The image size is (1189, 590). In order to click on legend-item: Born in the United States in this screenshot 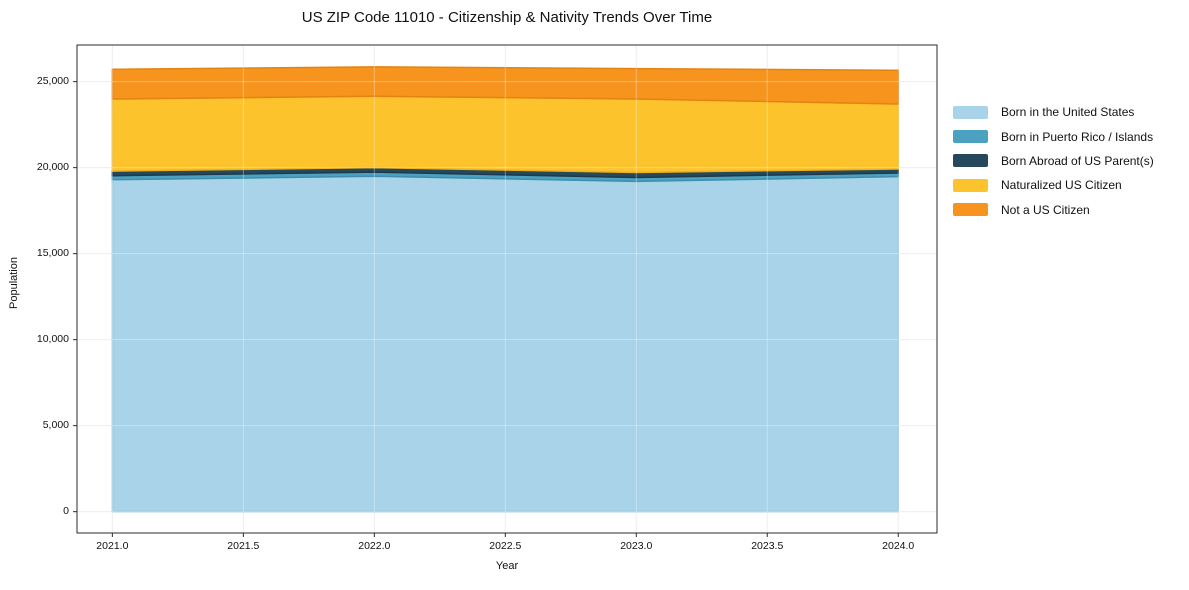, I will do `click(1053, 112)`.